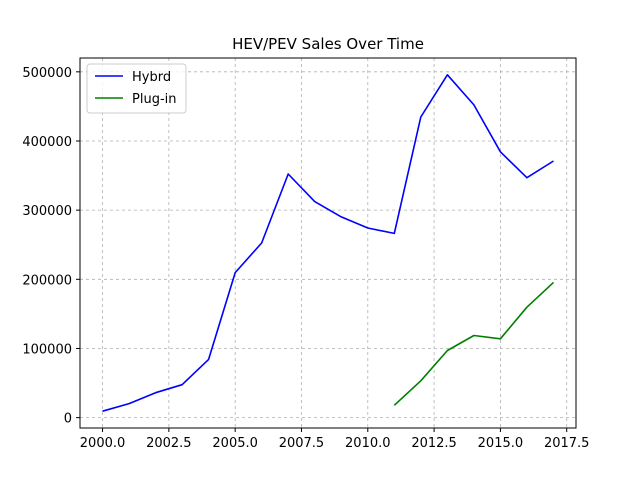  I want to click on x-tick-label: 2010.0, so click(368, 443).